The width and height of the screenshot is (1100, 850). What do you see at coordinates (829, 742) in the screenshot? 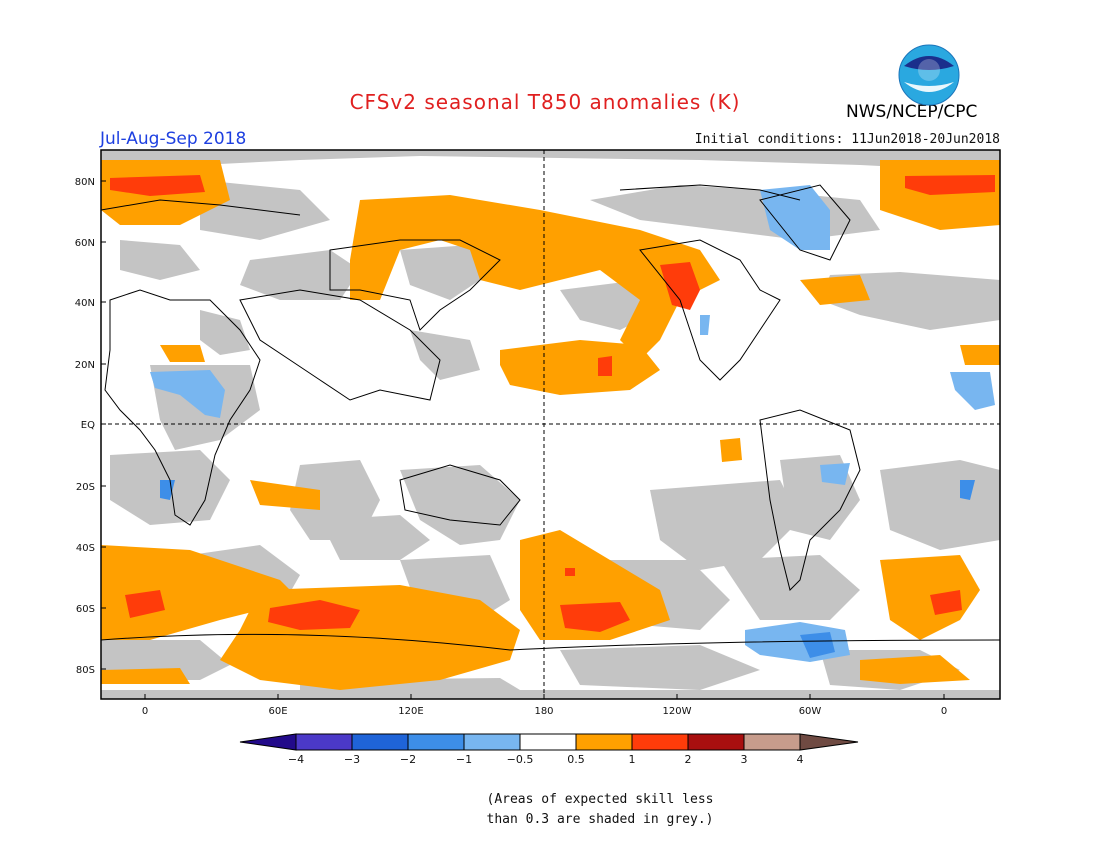
I see `colorbar-max-arrow` at bounding box center [829, 742].